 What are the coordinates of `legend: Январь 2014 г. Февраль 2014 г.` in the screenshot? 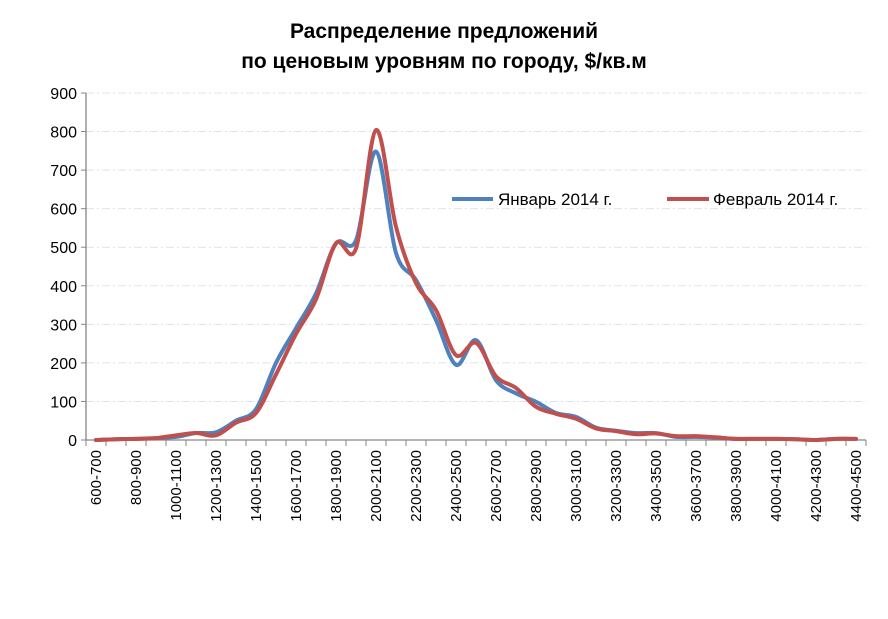 It's located at (645, 199).